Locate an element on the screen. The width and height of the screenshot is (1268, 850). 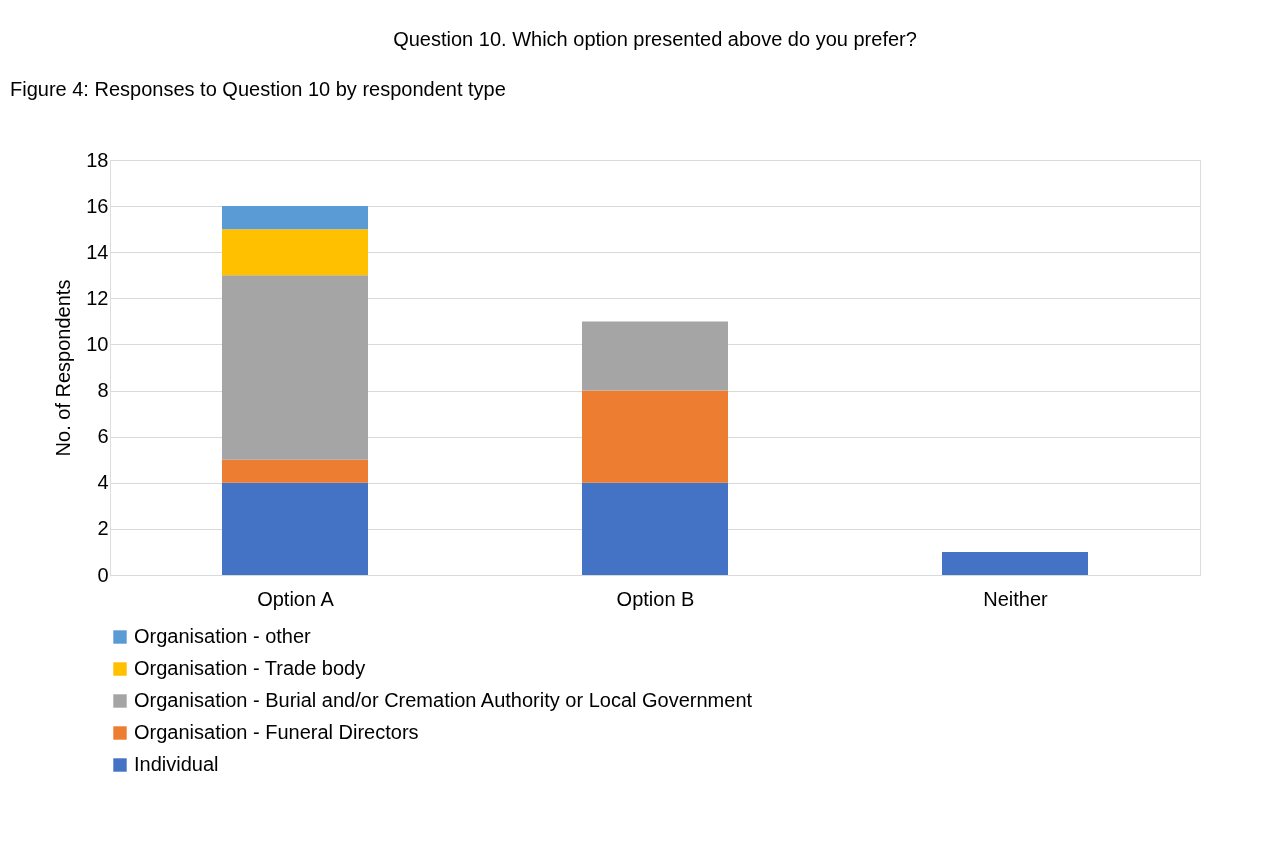
legend-label: Individual is located at coordinates (176, 764).